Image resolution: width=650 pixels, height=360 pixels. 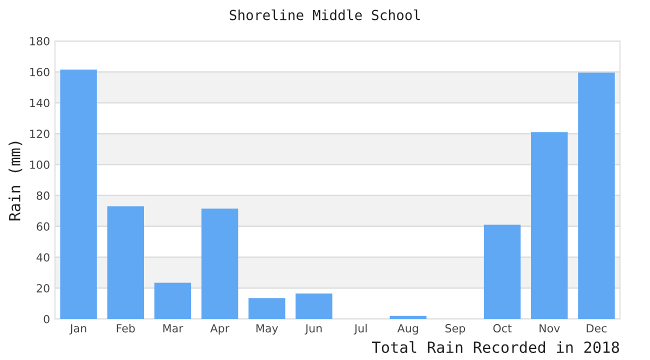 I want to click on x-tick-label: Dec, so click(x=596, y=328).